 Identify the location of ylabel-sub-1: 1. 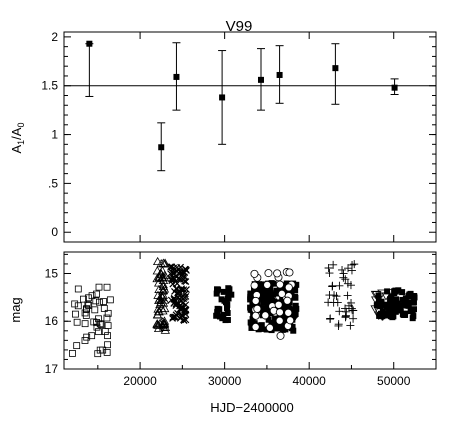
(21, 142).